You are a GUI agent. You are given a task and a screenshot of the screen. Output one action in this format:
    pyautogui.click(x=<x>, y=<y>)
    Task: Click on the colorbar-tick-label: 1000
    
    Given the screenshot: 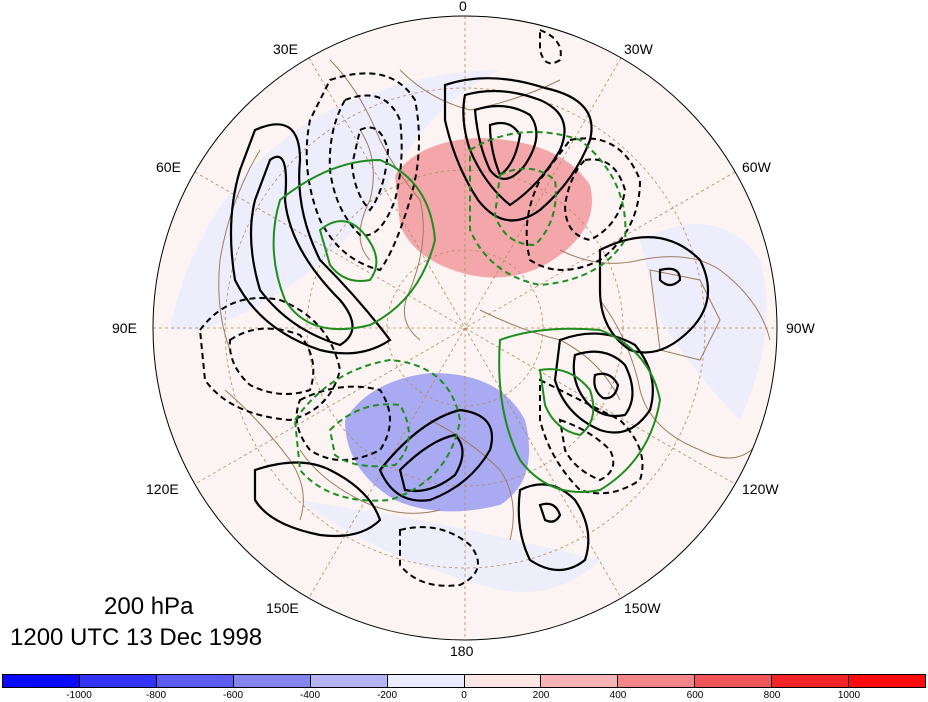 What is the action you would take?
    pyautogui.click(x=849, y=695)
    